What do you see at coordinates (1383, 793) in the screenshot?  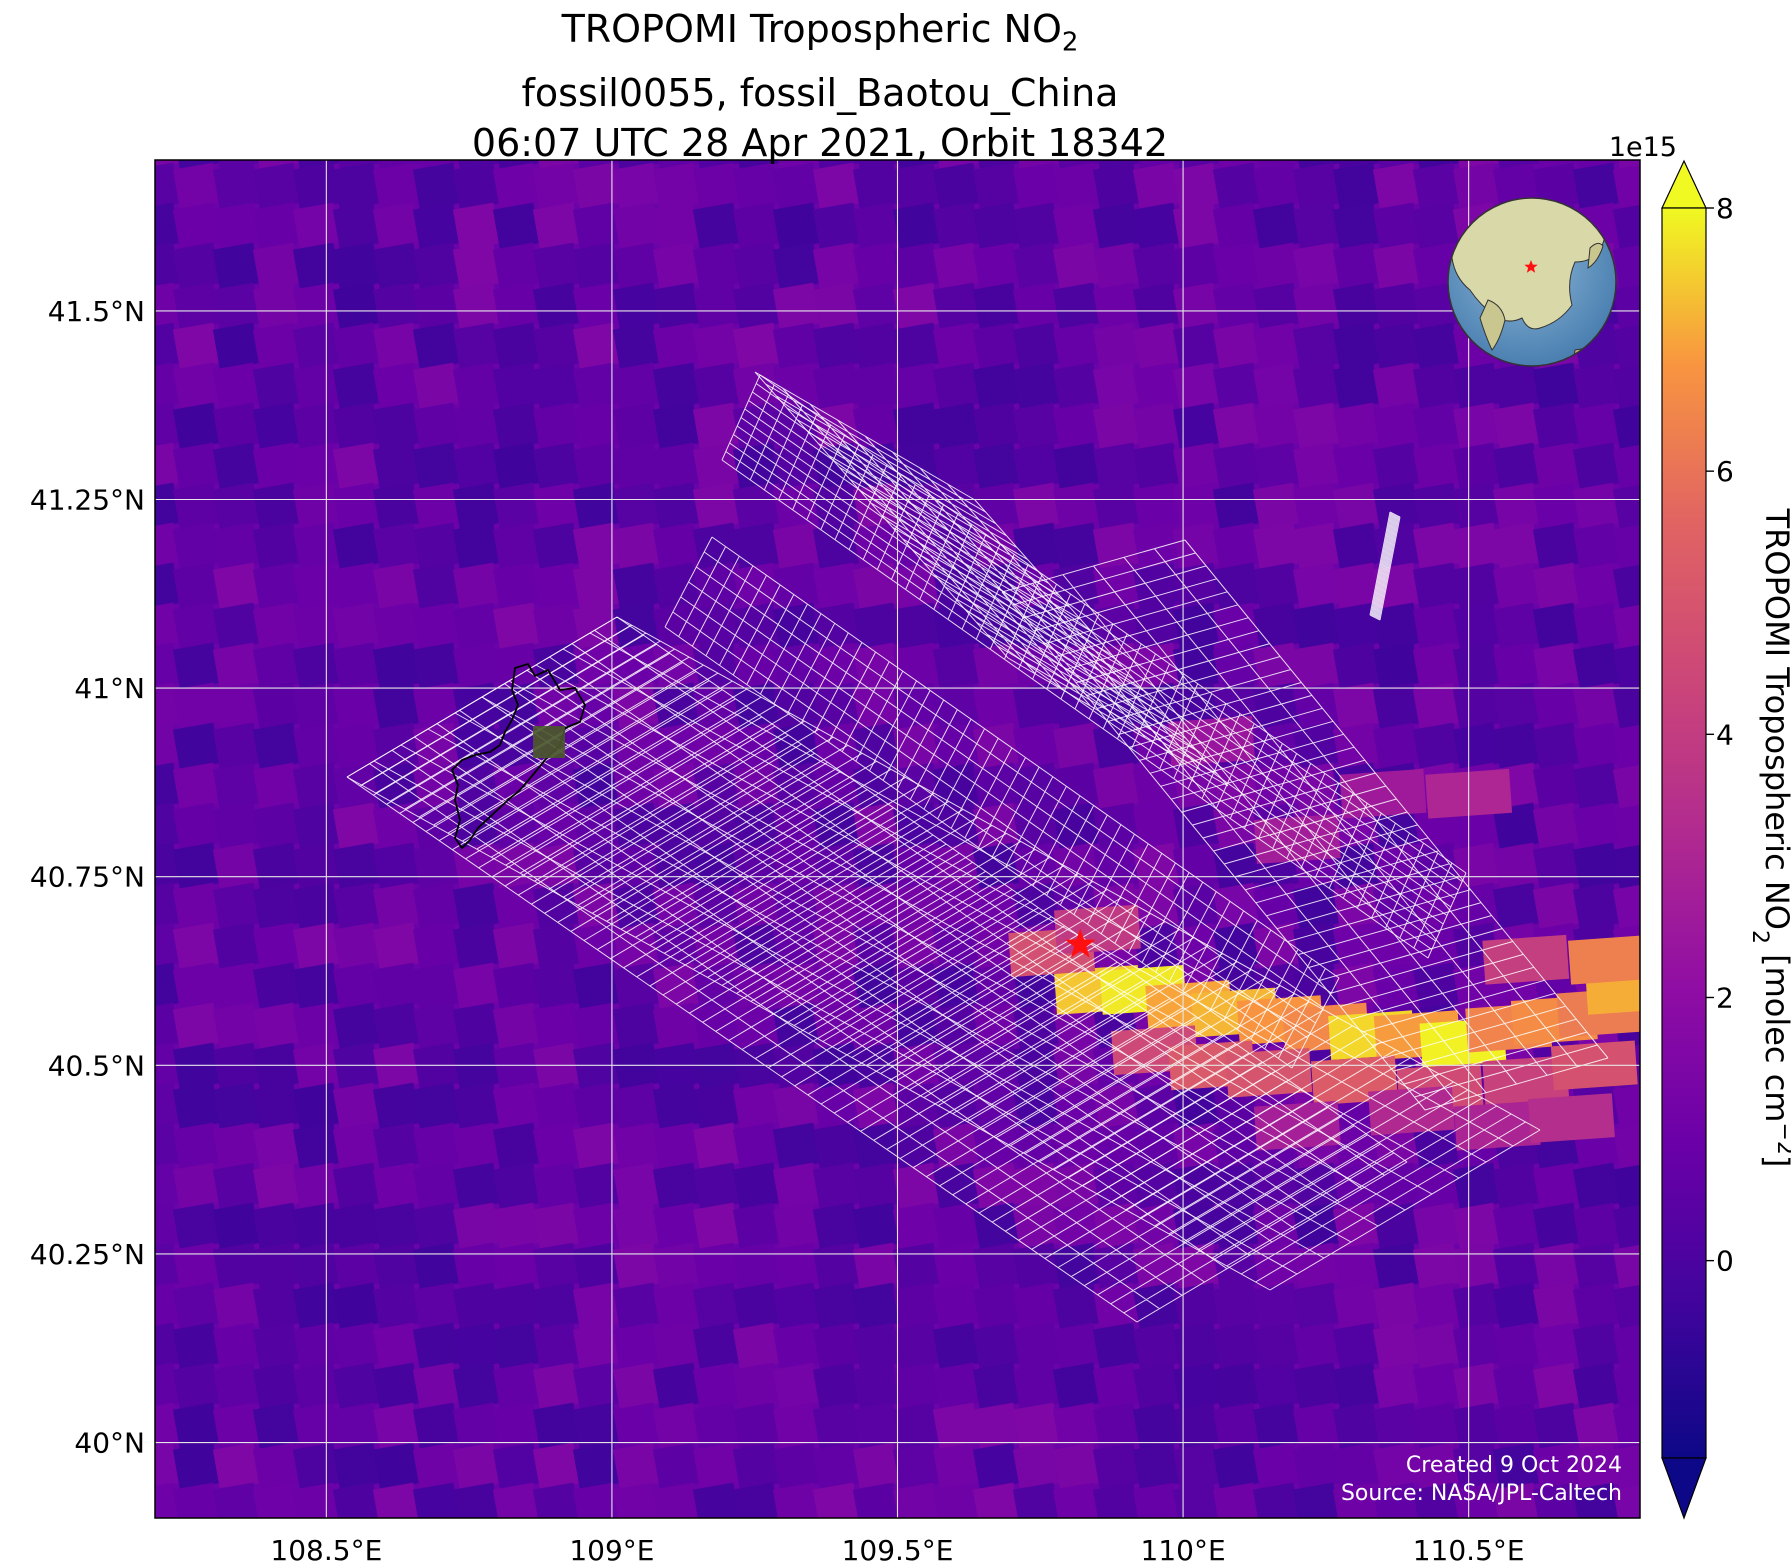 I see `no2-plume-pixel` at bounding box center [1383, 793].